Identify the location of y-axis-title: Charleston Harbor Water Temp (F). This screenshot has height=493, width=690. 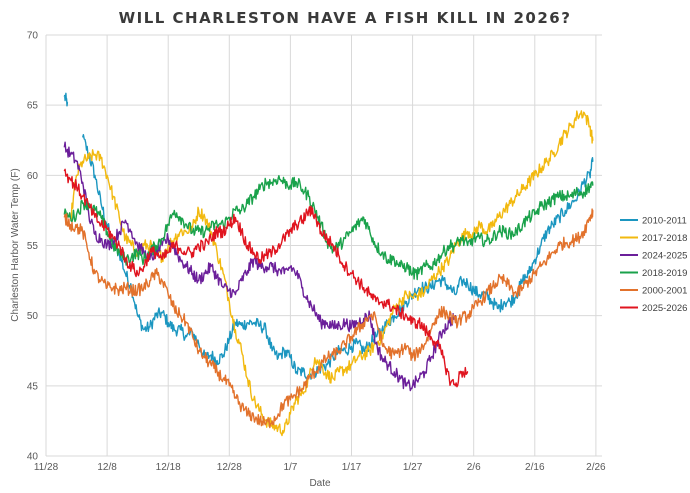
(15, 244).